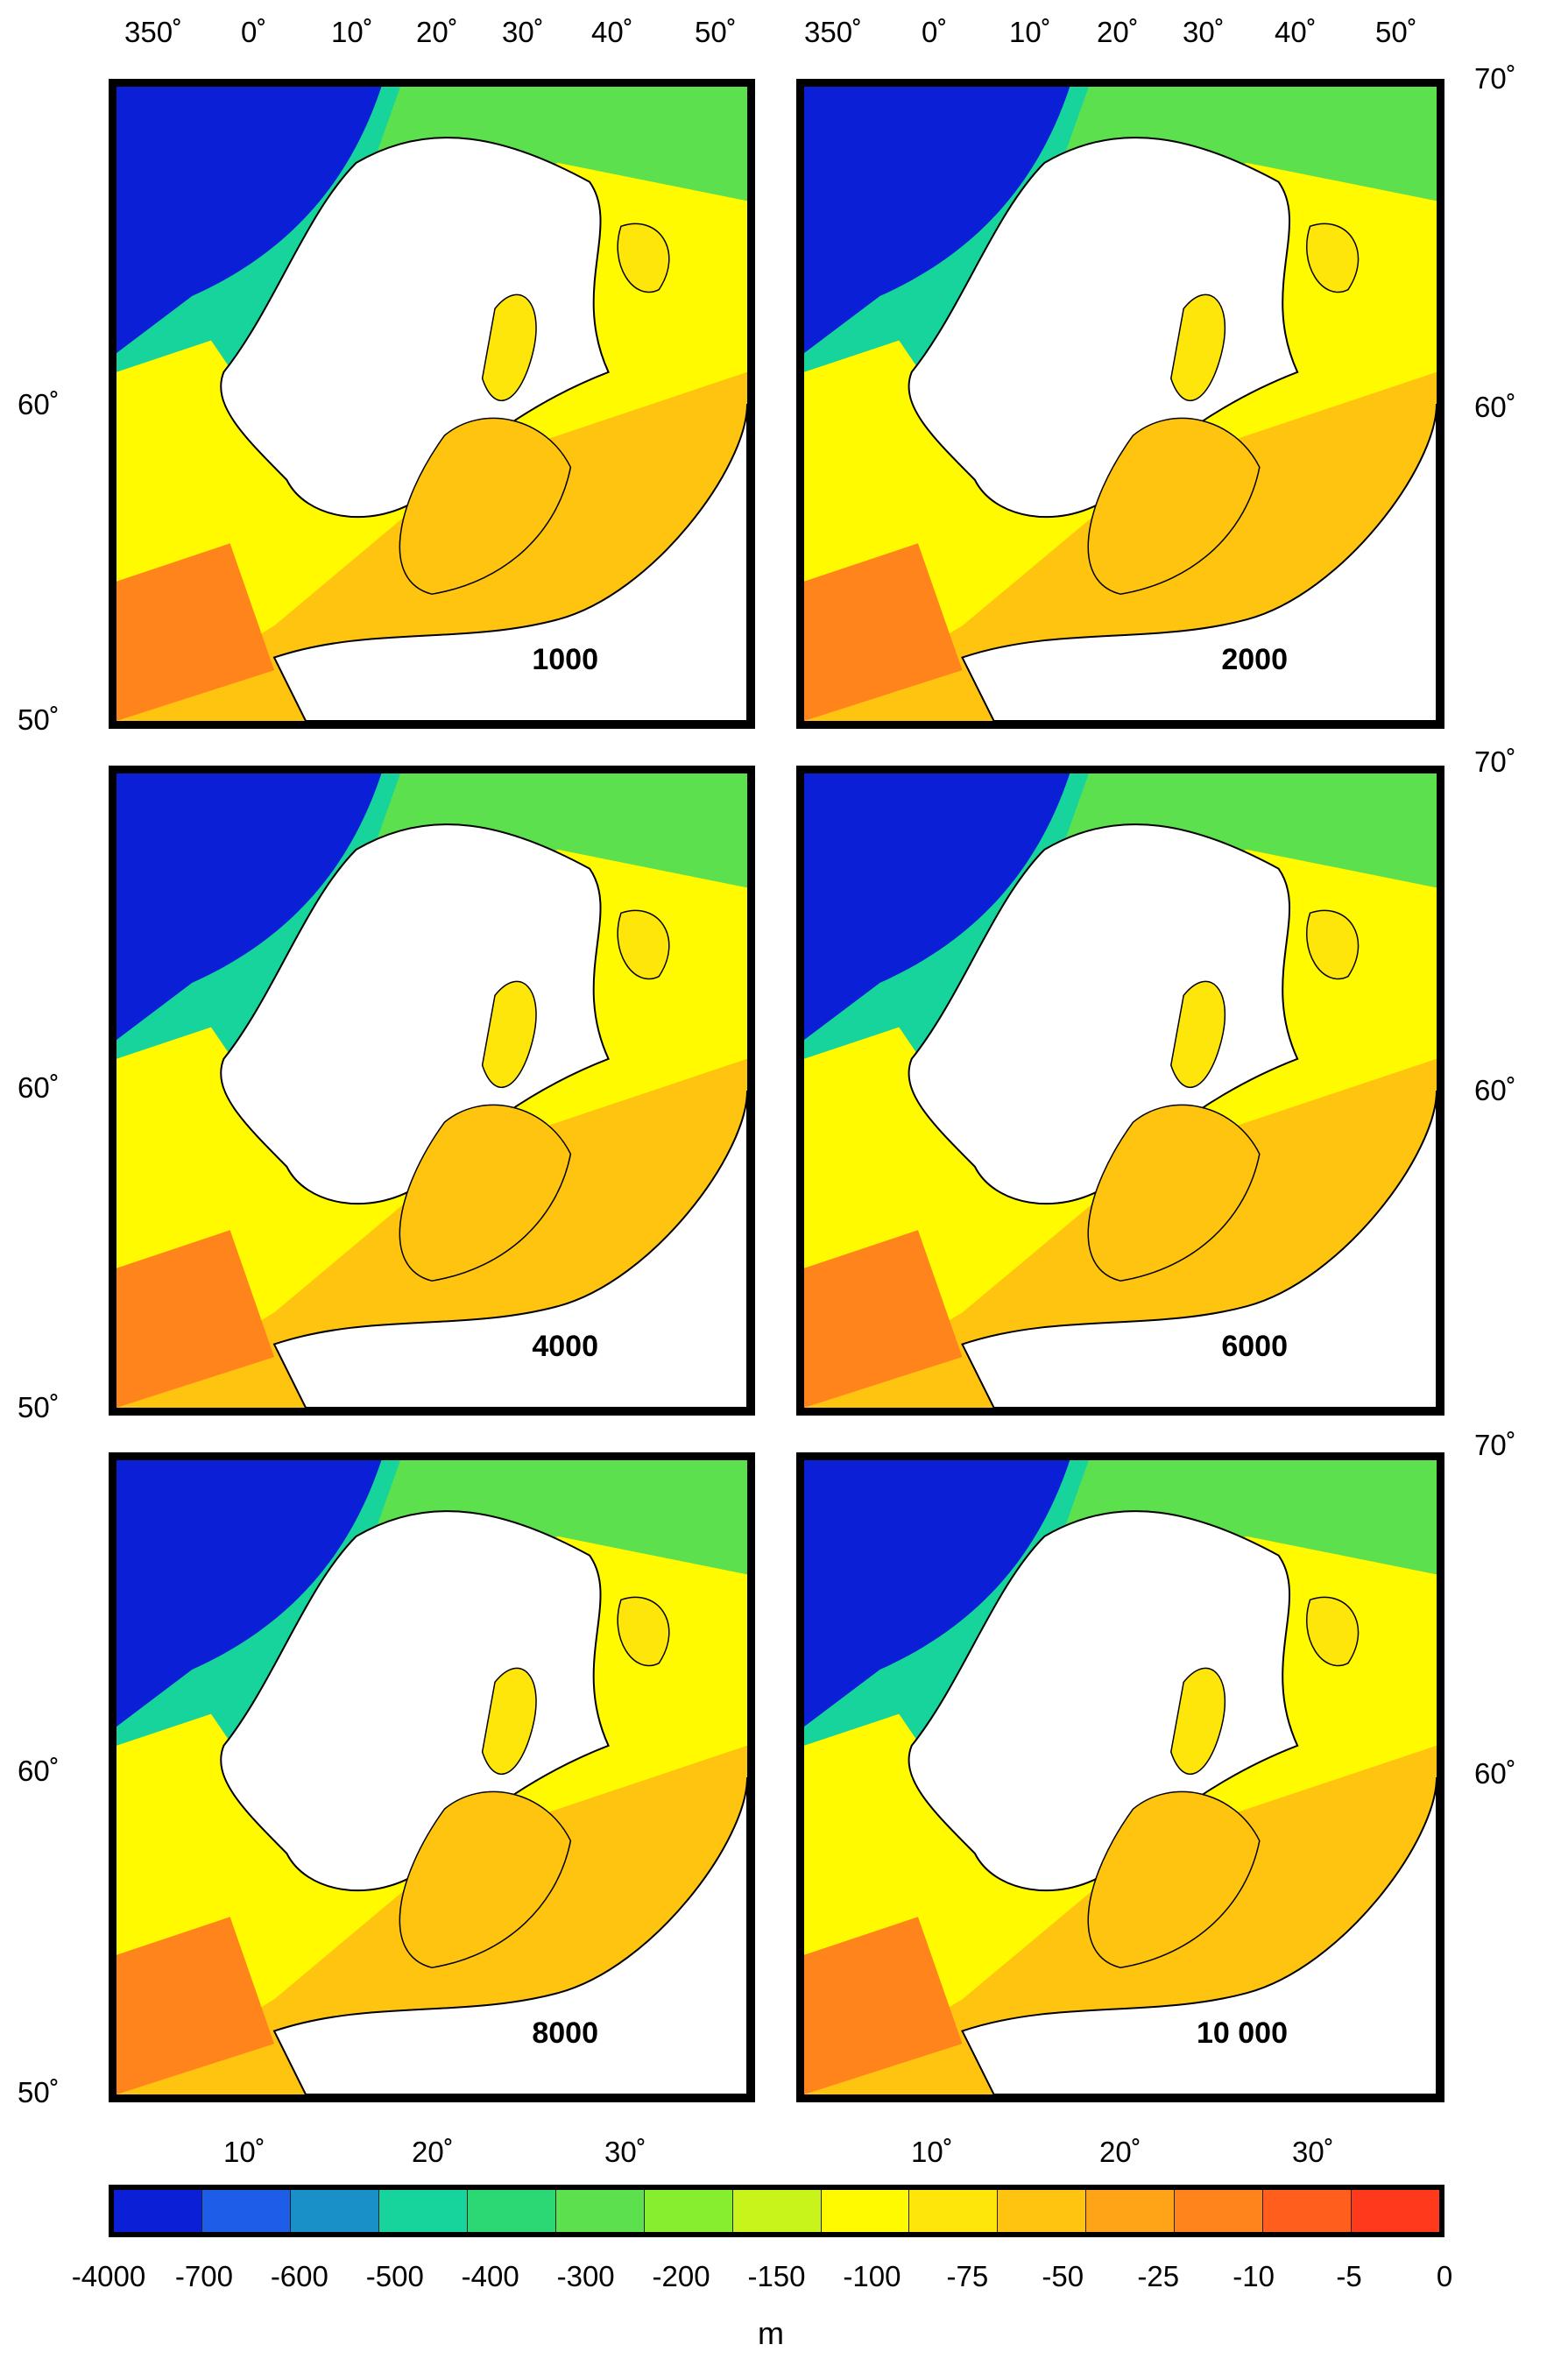  I want to click on map-panel-8000: 8000, so click(432, 1777).